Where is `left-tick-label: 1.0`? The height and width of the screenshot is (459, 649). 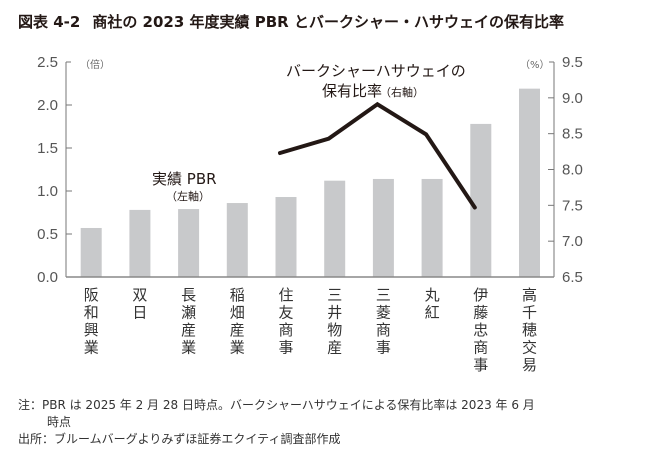
left-tick-label: 1.0 is located at coordinates (47, 191).